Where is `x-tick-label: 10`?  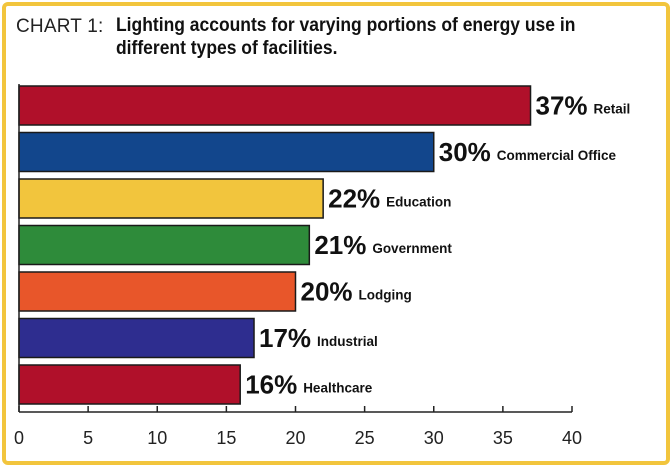 x-tick-label: 10 is located at coordinates (157, 438).